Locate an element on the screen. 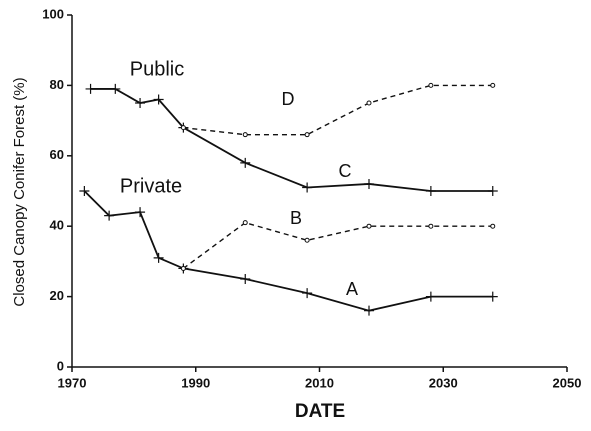 This screenshot has height=431, width=591. y-tick-label: 80 is located at coordinates (57, 84).